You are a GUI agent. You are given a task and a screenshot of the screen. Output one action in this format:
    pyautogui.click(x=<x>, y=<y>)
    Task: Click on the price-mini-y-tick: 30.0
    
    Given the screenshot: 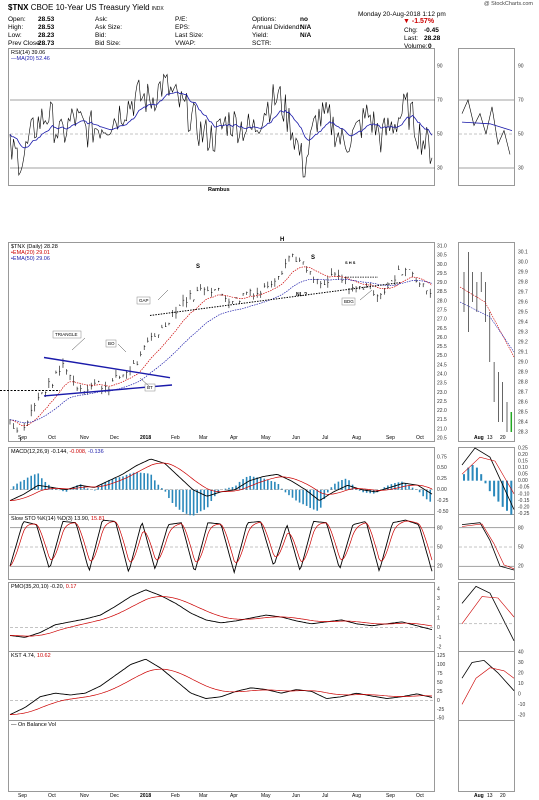 What is the action you would take?
    pyautogui.click(x=523, y=263)
    